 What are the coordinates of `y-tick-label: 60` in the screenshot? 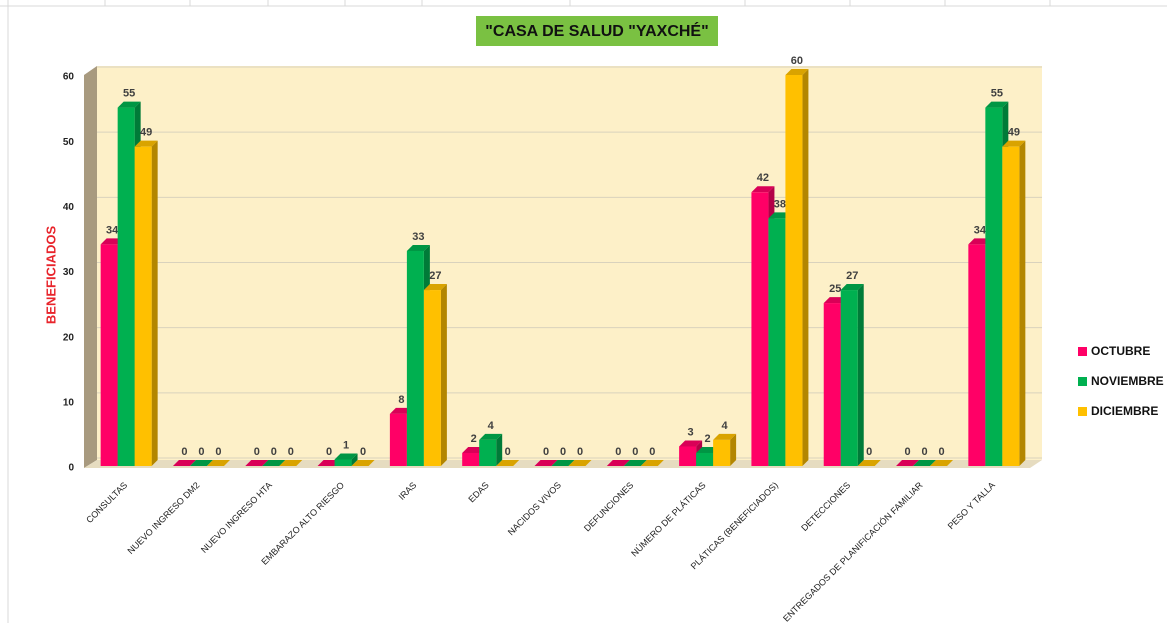 It's located at (69, 77).